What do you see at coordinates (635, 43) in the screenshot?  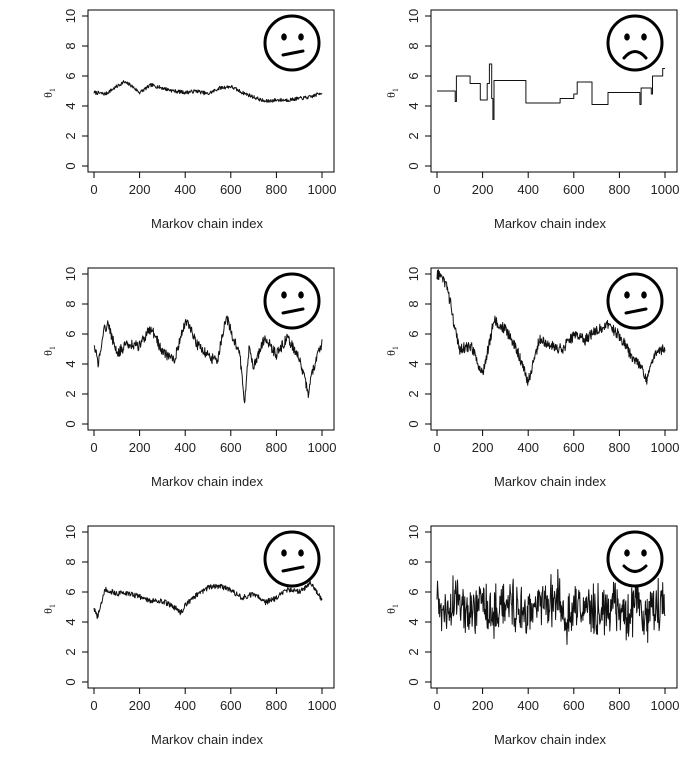 I see `sad-face-icon` at bounding box center [635, 43].